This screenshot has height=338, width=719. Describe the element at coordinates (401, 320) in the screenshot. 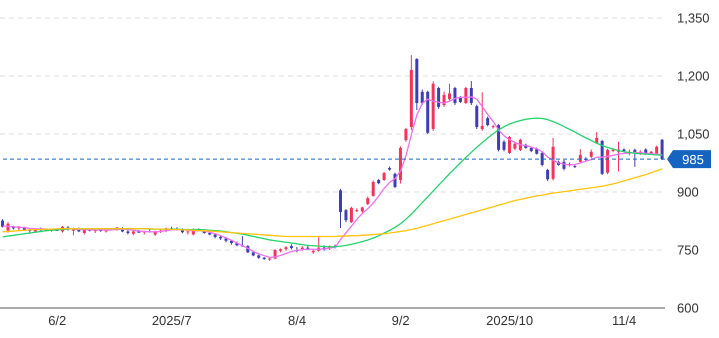

I see `x-tick-label: 9/2` at that location.